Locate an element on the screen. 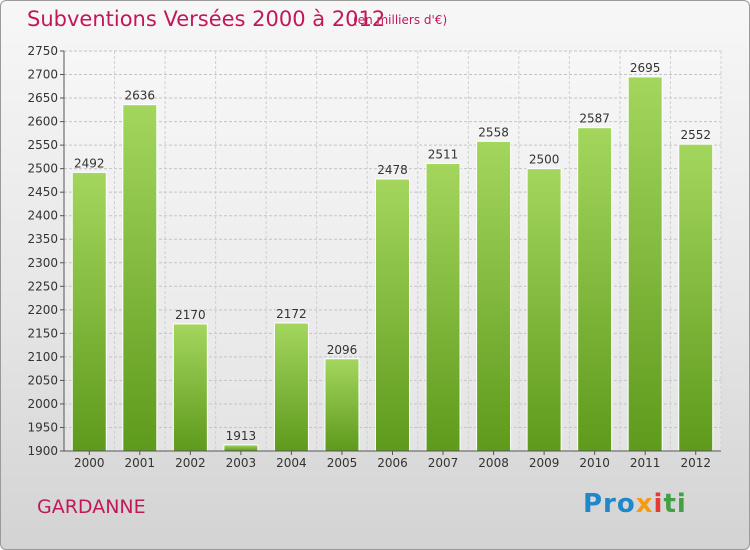 This screenshot has height=550, width=750. x-tick-label: 2009 is located at coordinates (544, 463).